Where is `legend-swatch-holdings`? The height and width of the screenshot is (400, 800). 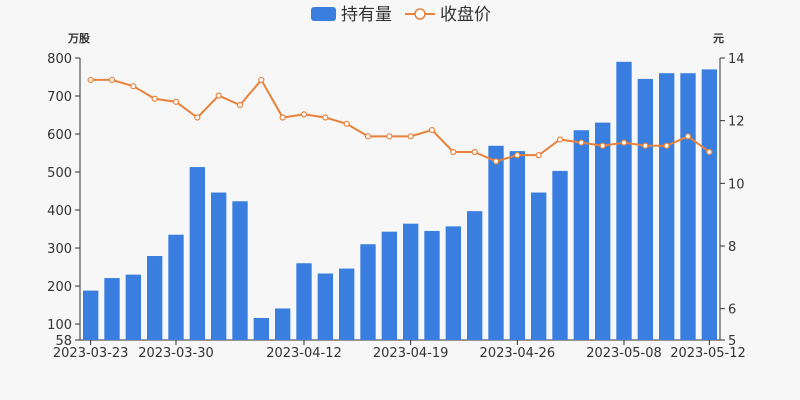 legend-swatch-holdings is located at coordinates (323, 14).